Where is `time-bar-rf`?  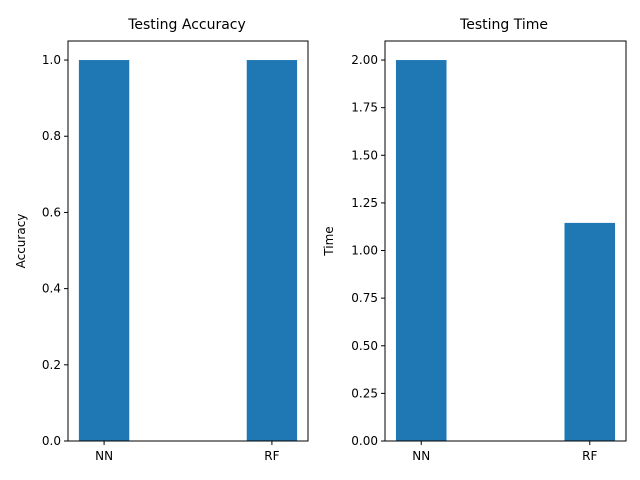
time-bar-rf is located at coordinates (590, 331).